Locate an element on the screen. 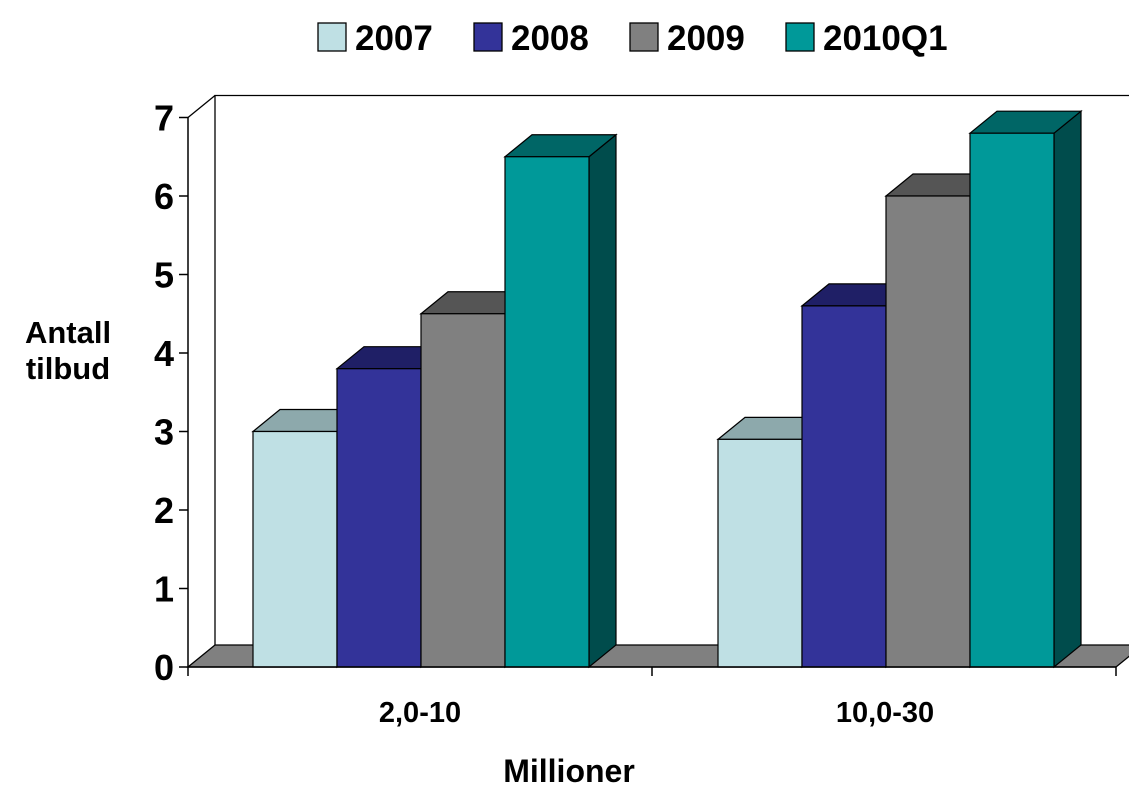 The height and width of the screenshot is (785, 1129). x-tick-label: 2,0-10 is located at coordinates (420, 713).